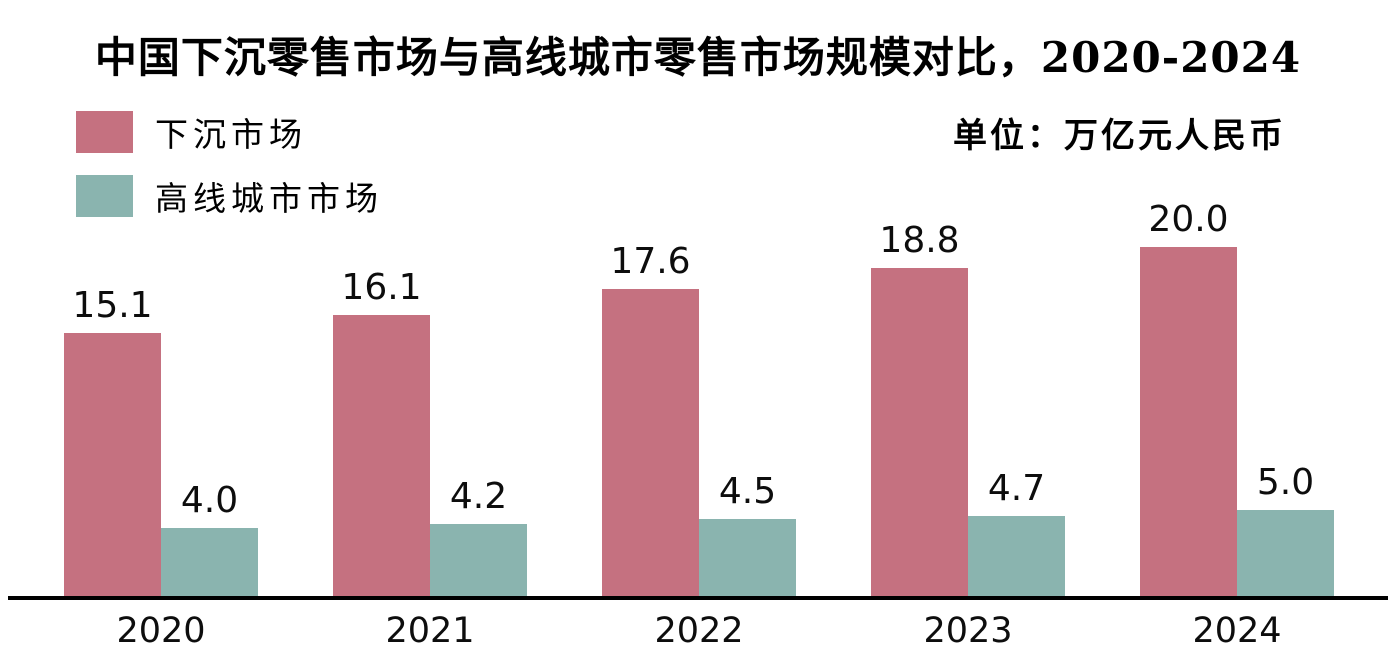 This screenshot has height=669, width=1396. I want to click on bar-high-tier-2022, so click(747, 558).